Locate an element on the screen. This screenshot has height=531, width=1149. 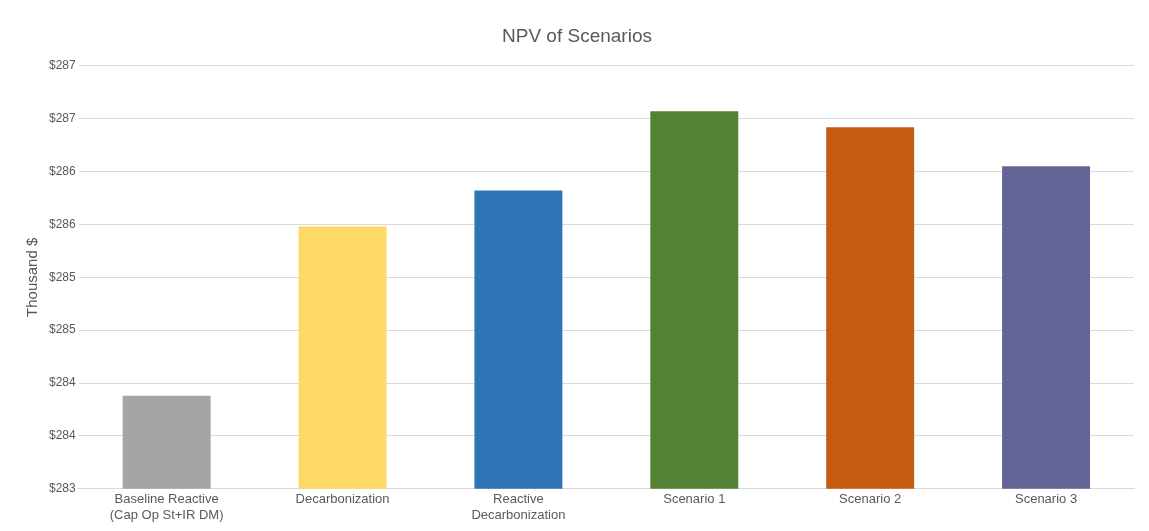
x-tick-label: Scenario 2 is located at coordinates (870, 499).